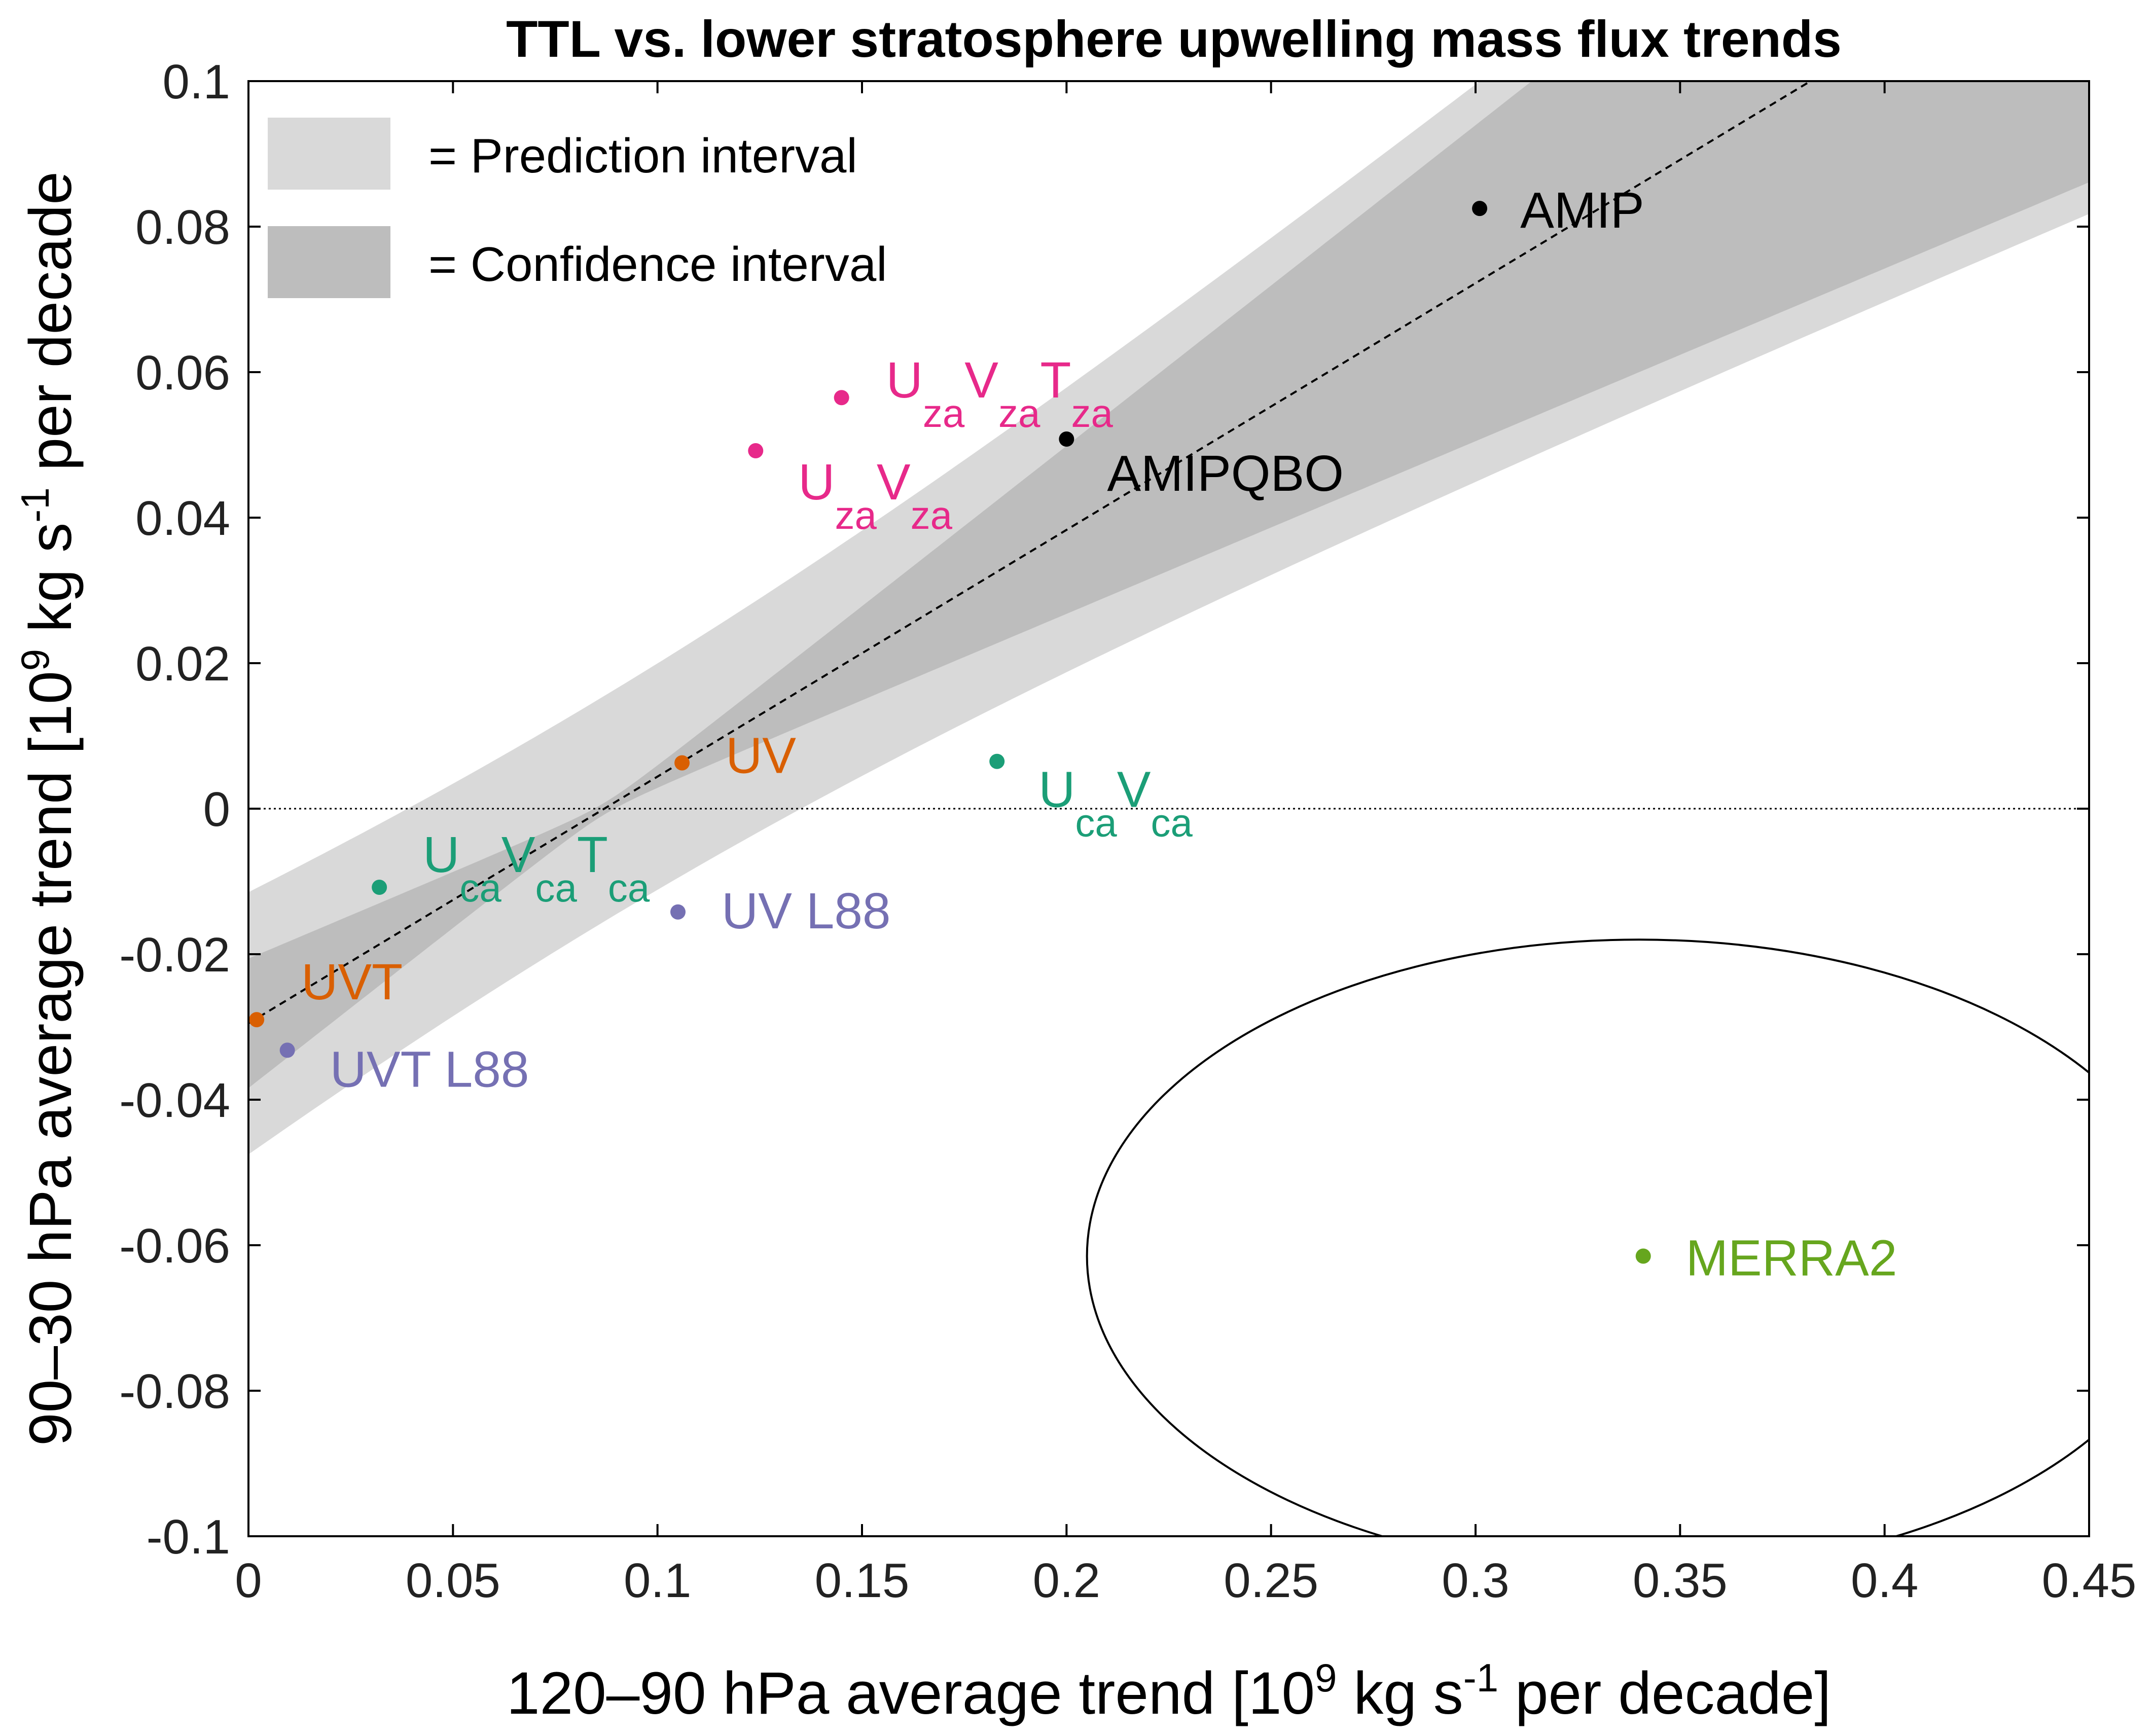 The height and width of the screenshot is (1736, 2154). What do you see at coordinates (1884, 1580) in the screenshot?
I see `x-tick-label: 0.4` at bounding box center [1884, 1580].